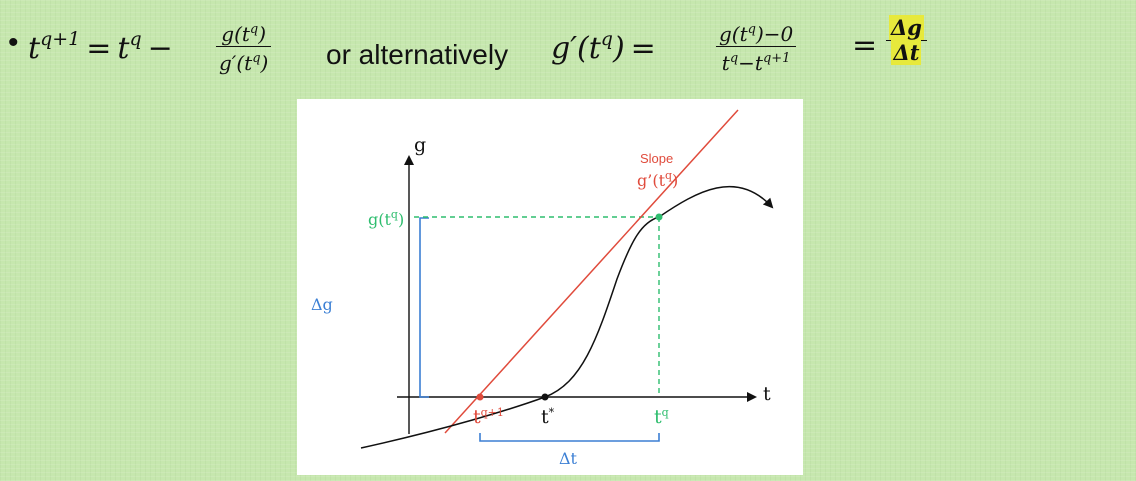 The height and width of the screenshot is (481, 1136). I want to click on t-next-point, so click(480, 397).